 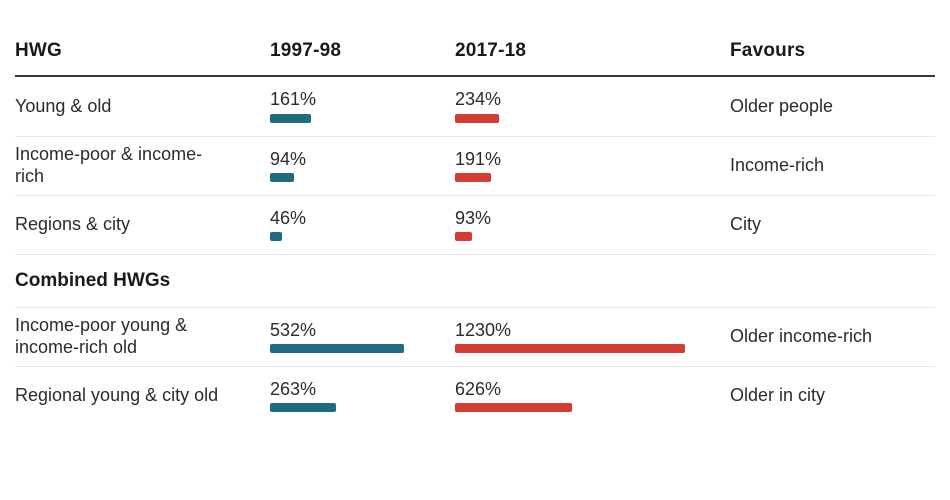 What do you see at coordinates (362, 106) in the screenshot?
I see `value-cell-1997: 161%` at bounding box center [362, 106].